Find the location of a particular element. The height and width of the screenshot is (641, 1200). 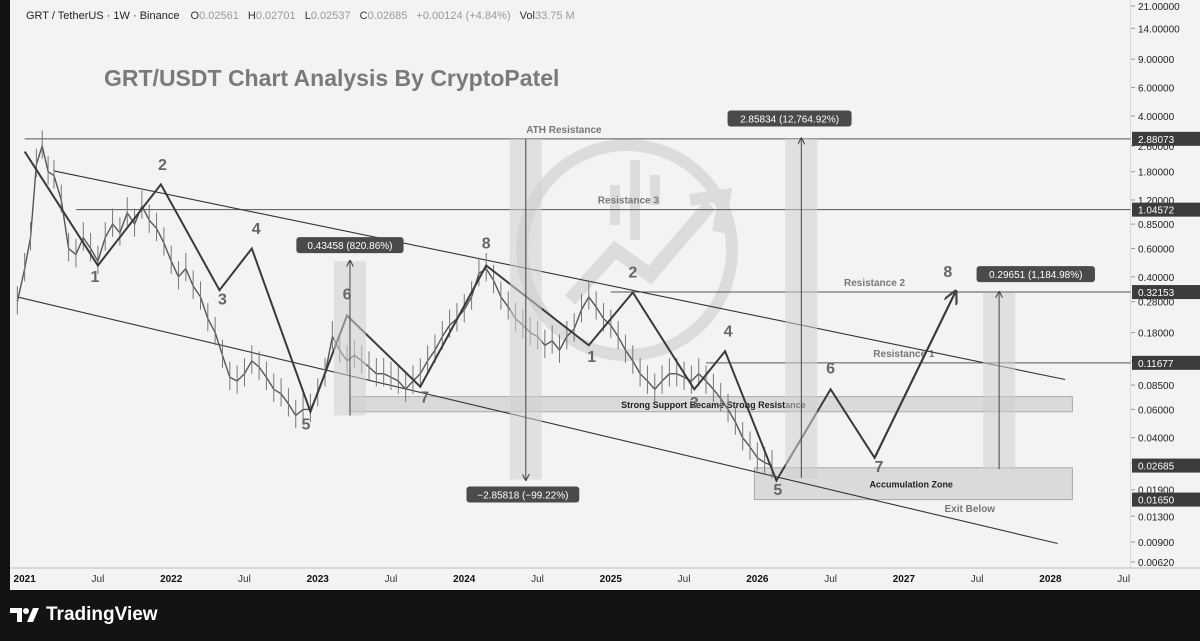

y-tick-label: 1.80000 is located at coordinates (1156, 173).